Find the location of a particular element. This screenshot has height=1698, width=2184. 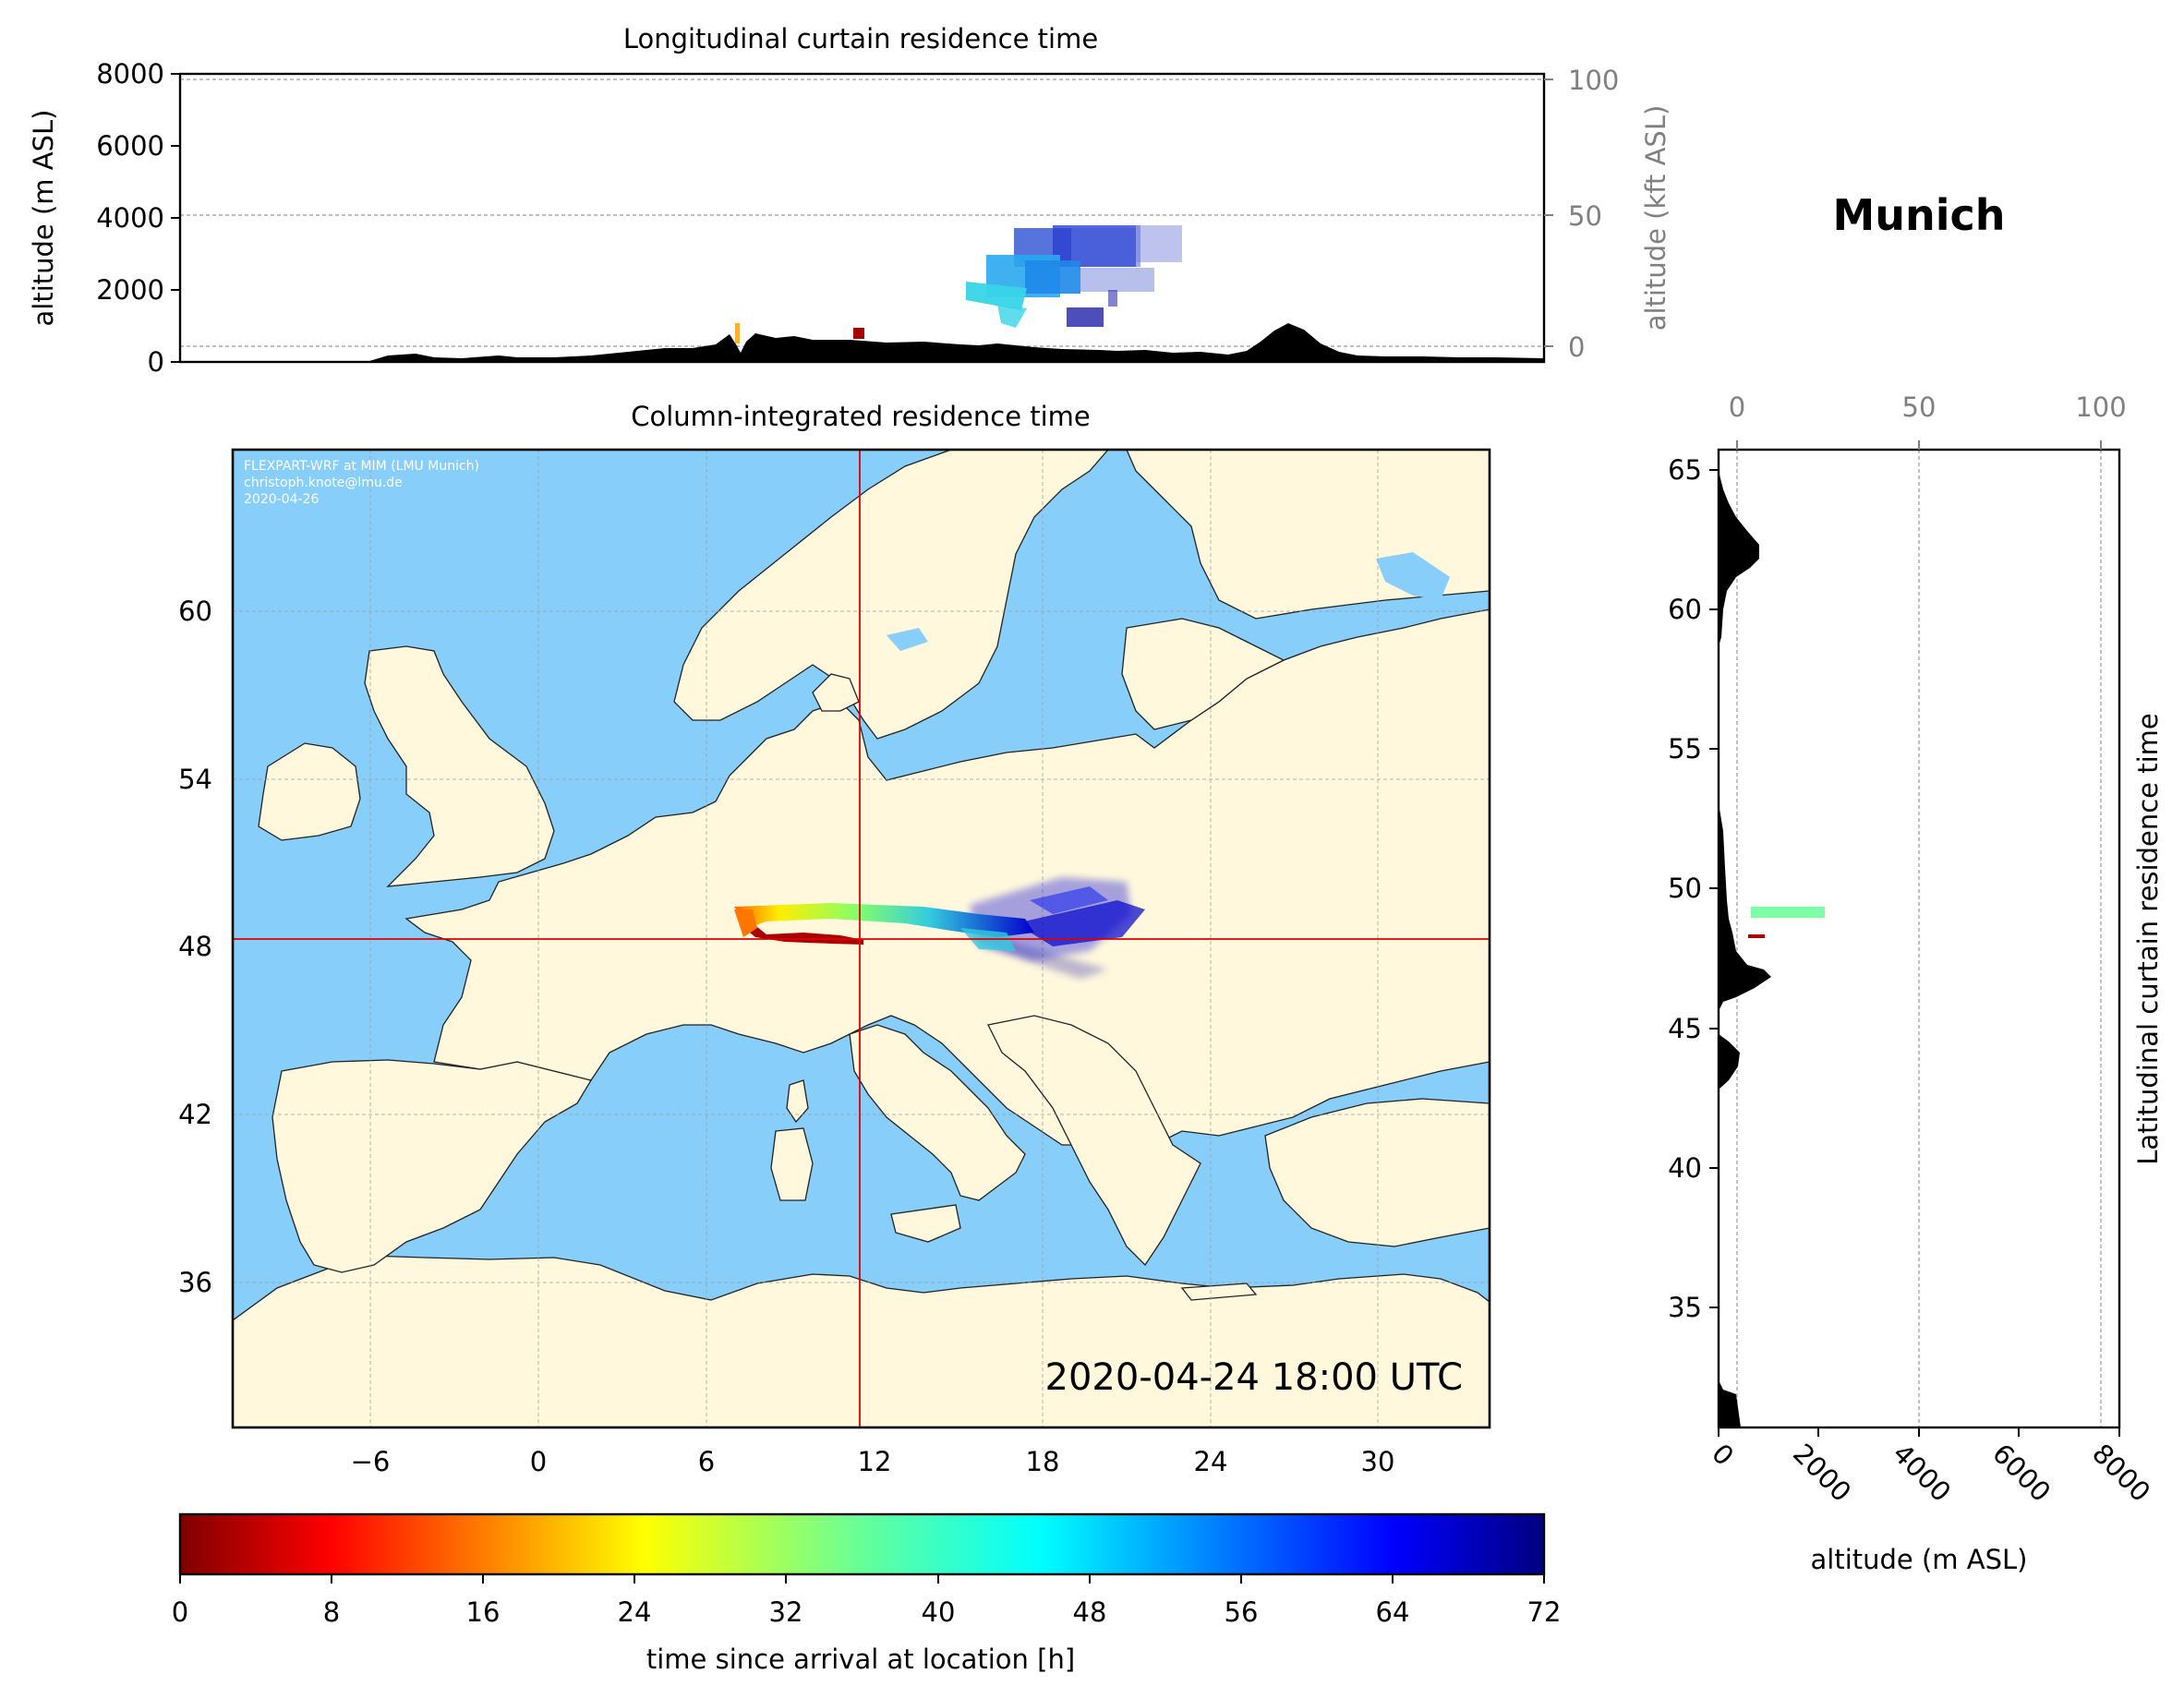

timestamp-label: 2020-04-24 18:00 UTC is located at coordinates (1254, 1377).